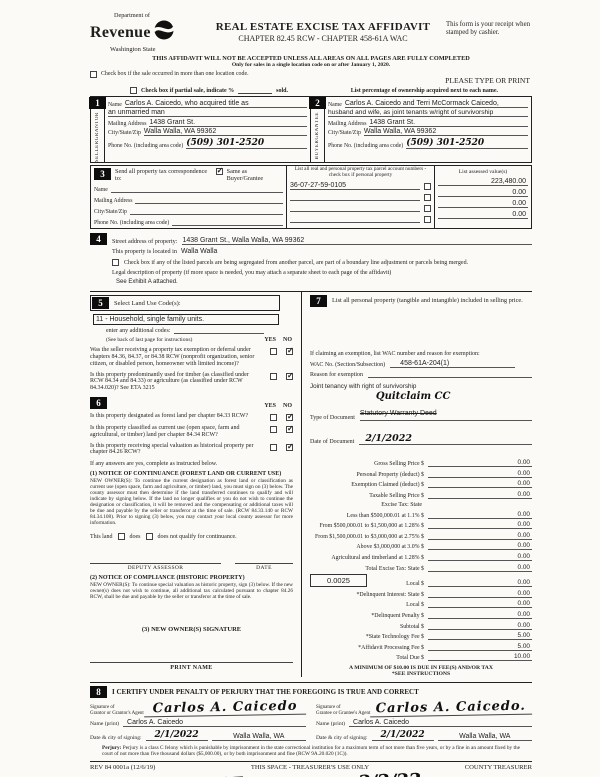  I want to click on correspondence-row-label: Mailing Address, so click(113, 201).